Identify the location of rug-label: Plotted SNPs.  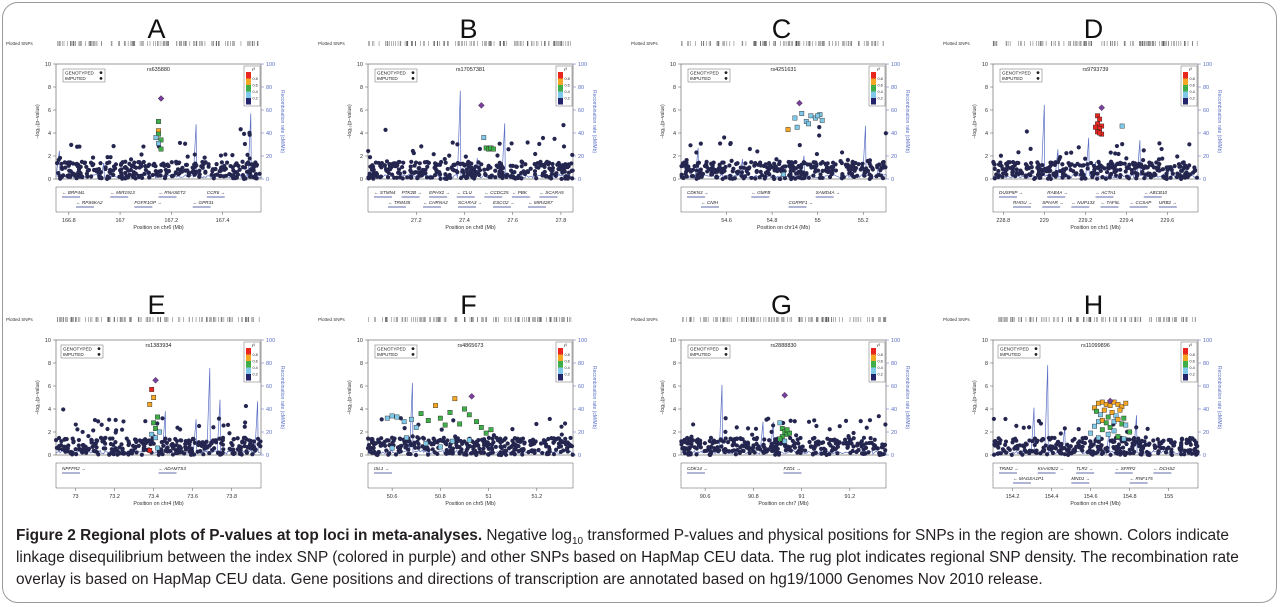
(20, 319).